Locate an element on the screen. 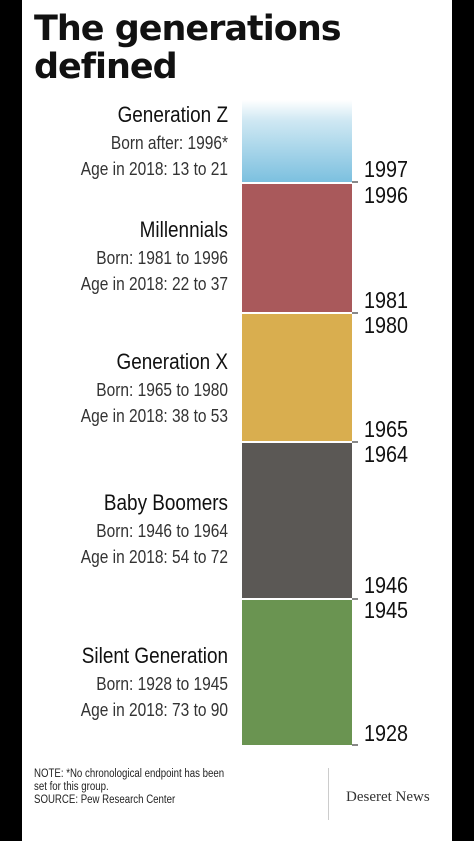 The image size is (474, 841). millennials-born-value: 1981 to 1996 is located at coordinates (182, 258).